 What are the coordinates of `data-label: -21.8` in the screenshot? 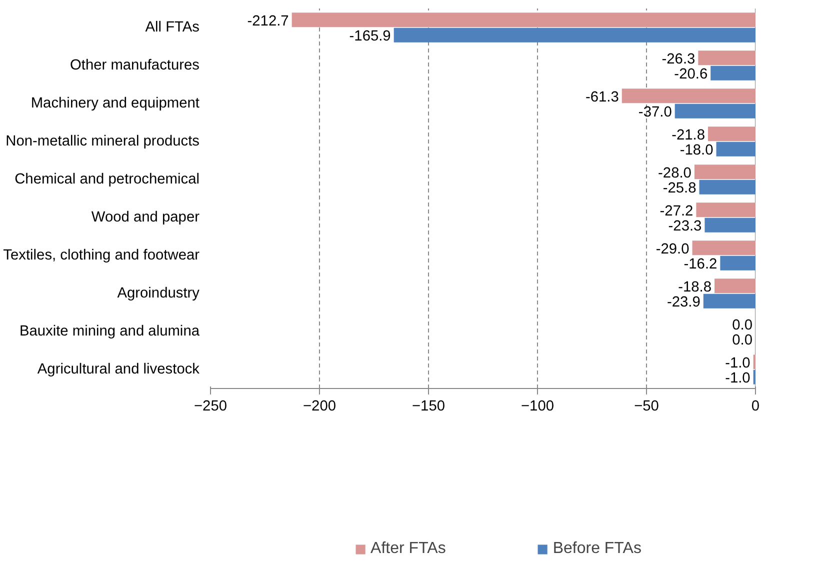 It's located at (688, 135).